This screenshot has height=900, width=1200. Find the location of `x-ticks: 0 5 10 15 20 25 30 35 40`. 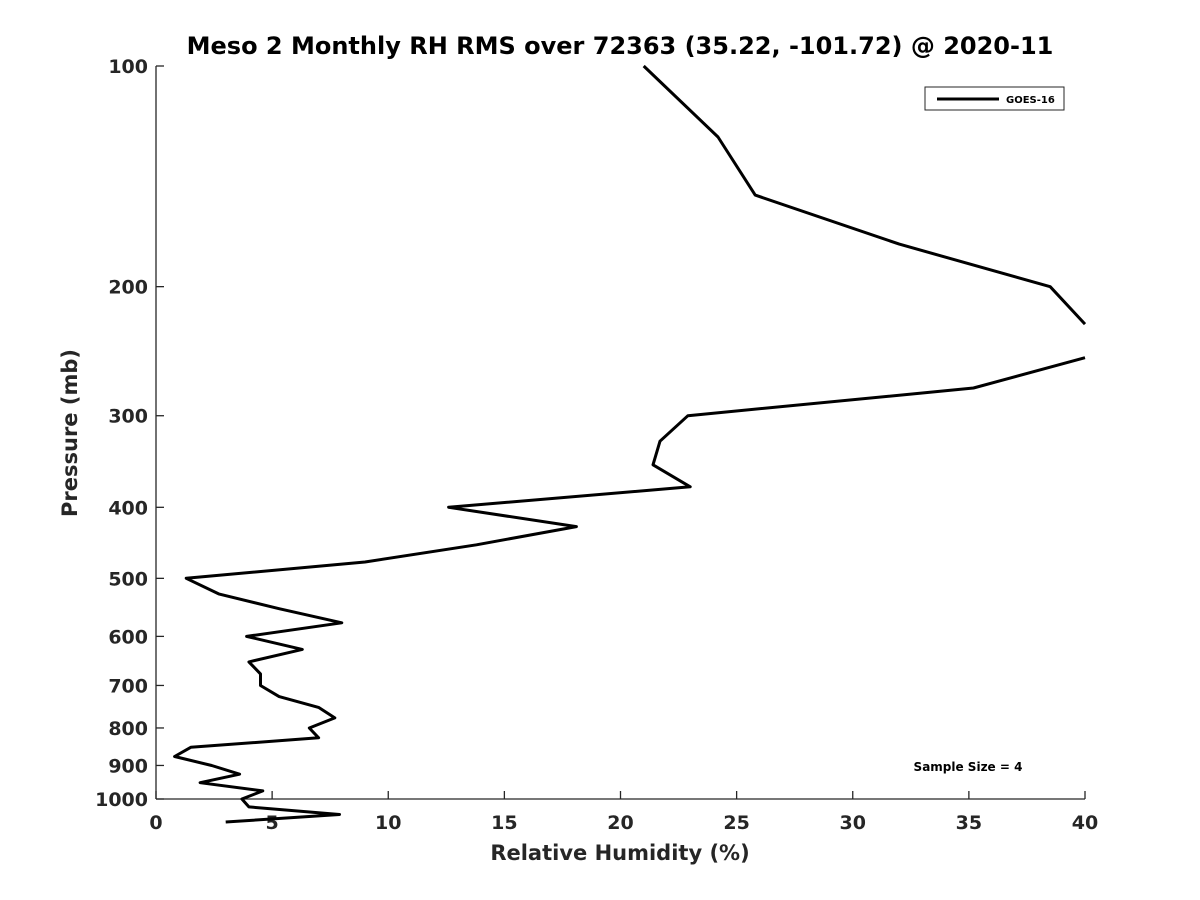

x-ticks: 0 5 10 15 20 25 30 35 40 is located at coordinates (623, 812).